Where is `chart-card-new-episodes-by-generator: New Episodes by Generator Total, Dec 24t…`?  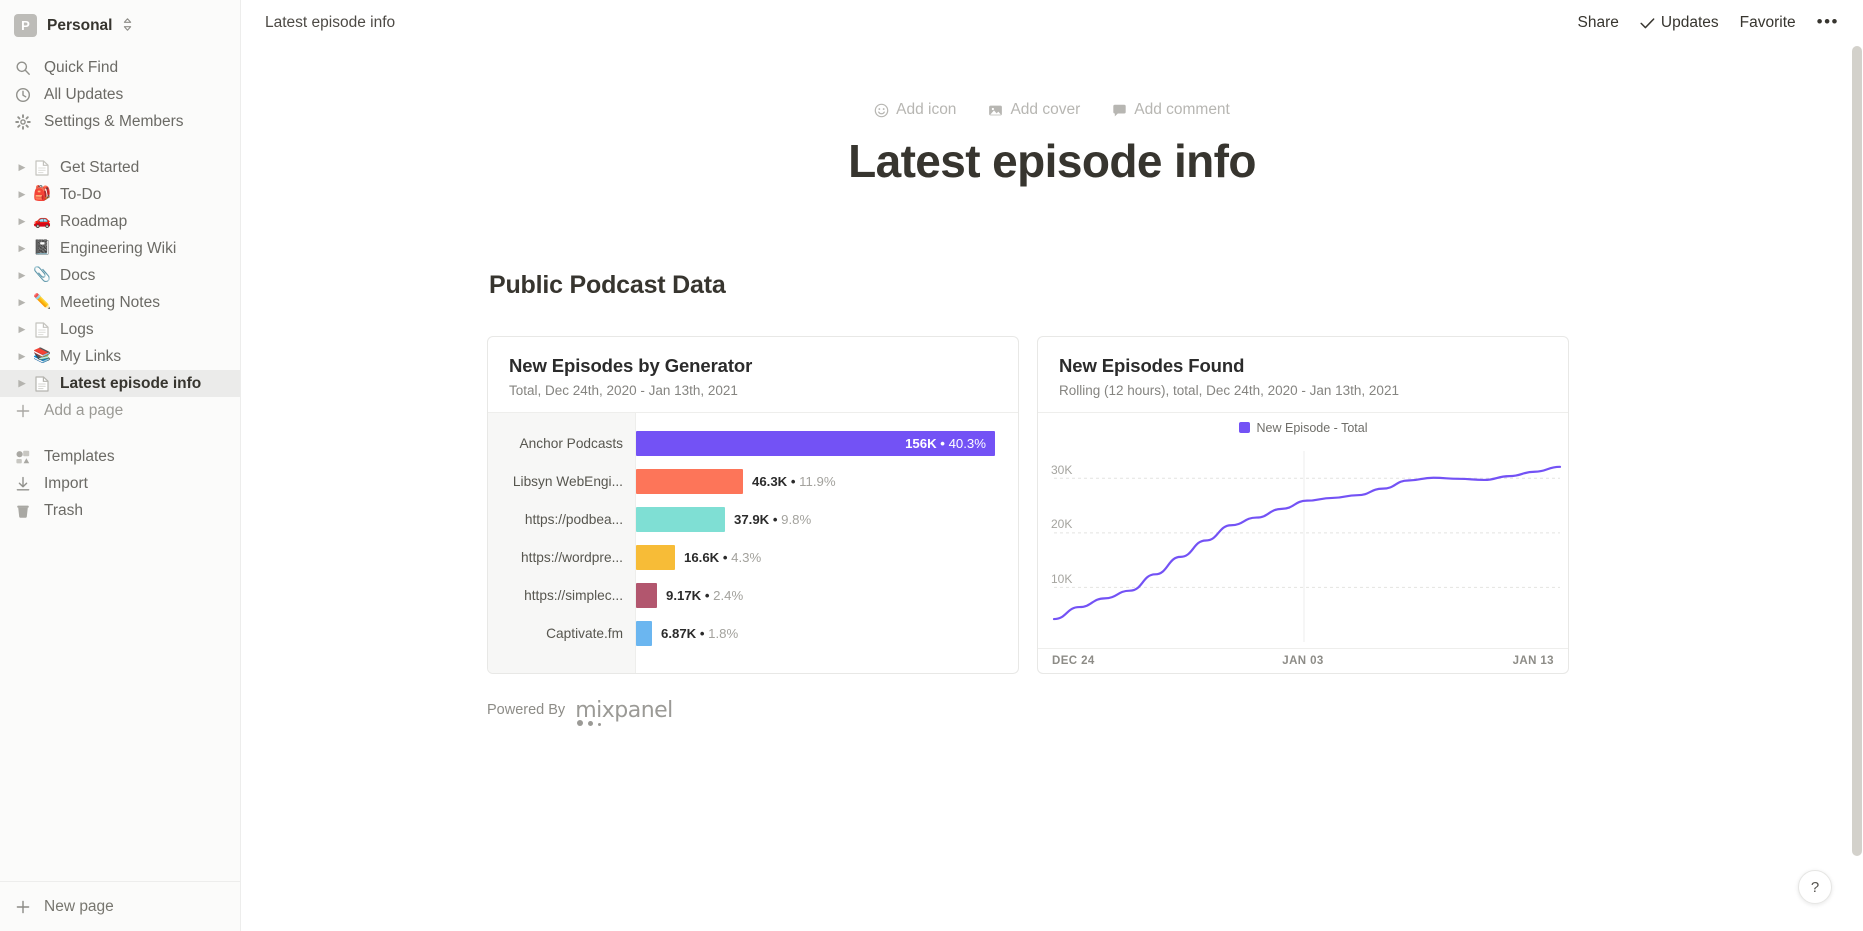 chart-card-new-episodes-by-generator: New Episodes by Generator Total, Dec 24t… is located at coordinates (753, 504).